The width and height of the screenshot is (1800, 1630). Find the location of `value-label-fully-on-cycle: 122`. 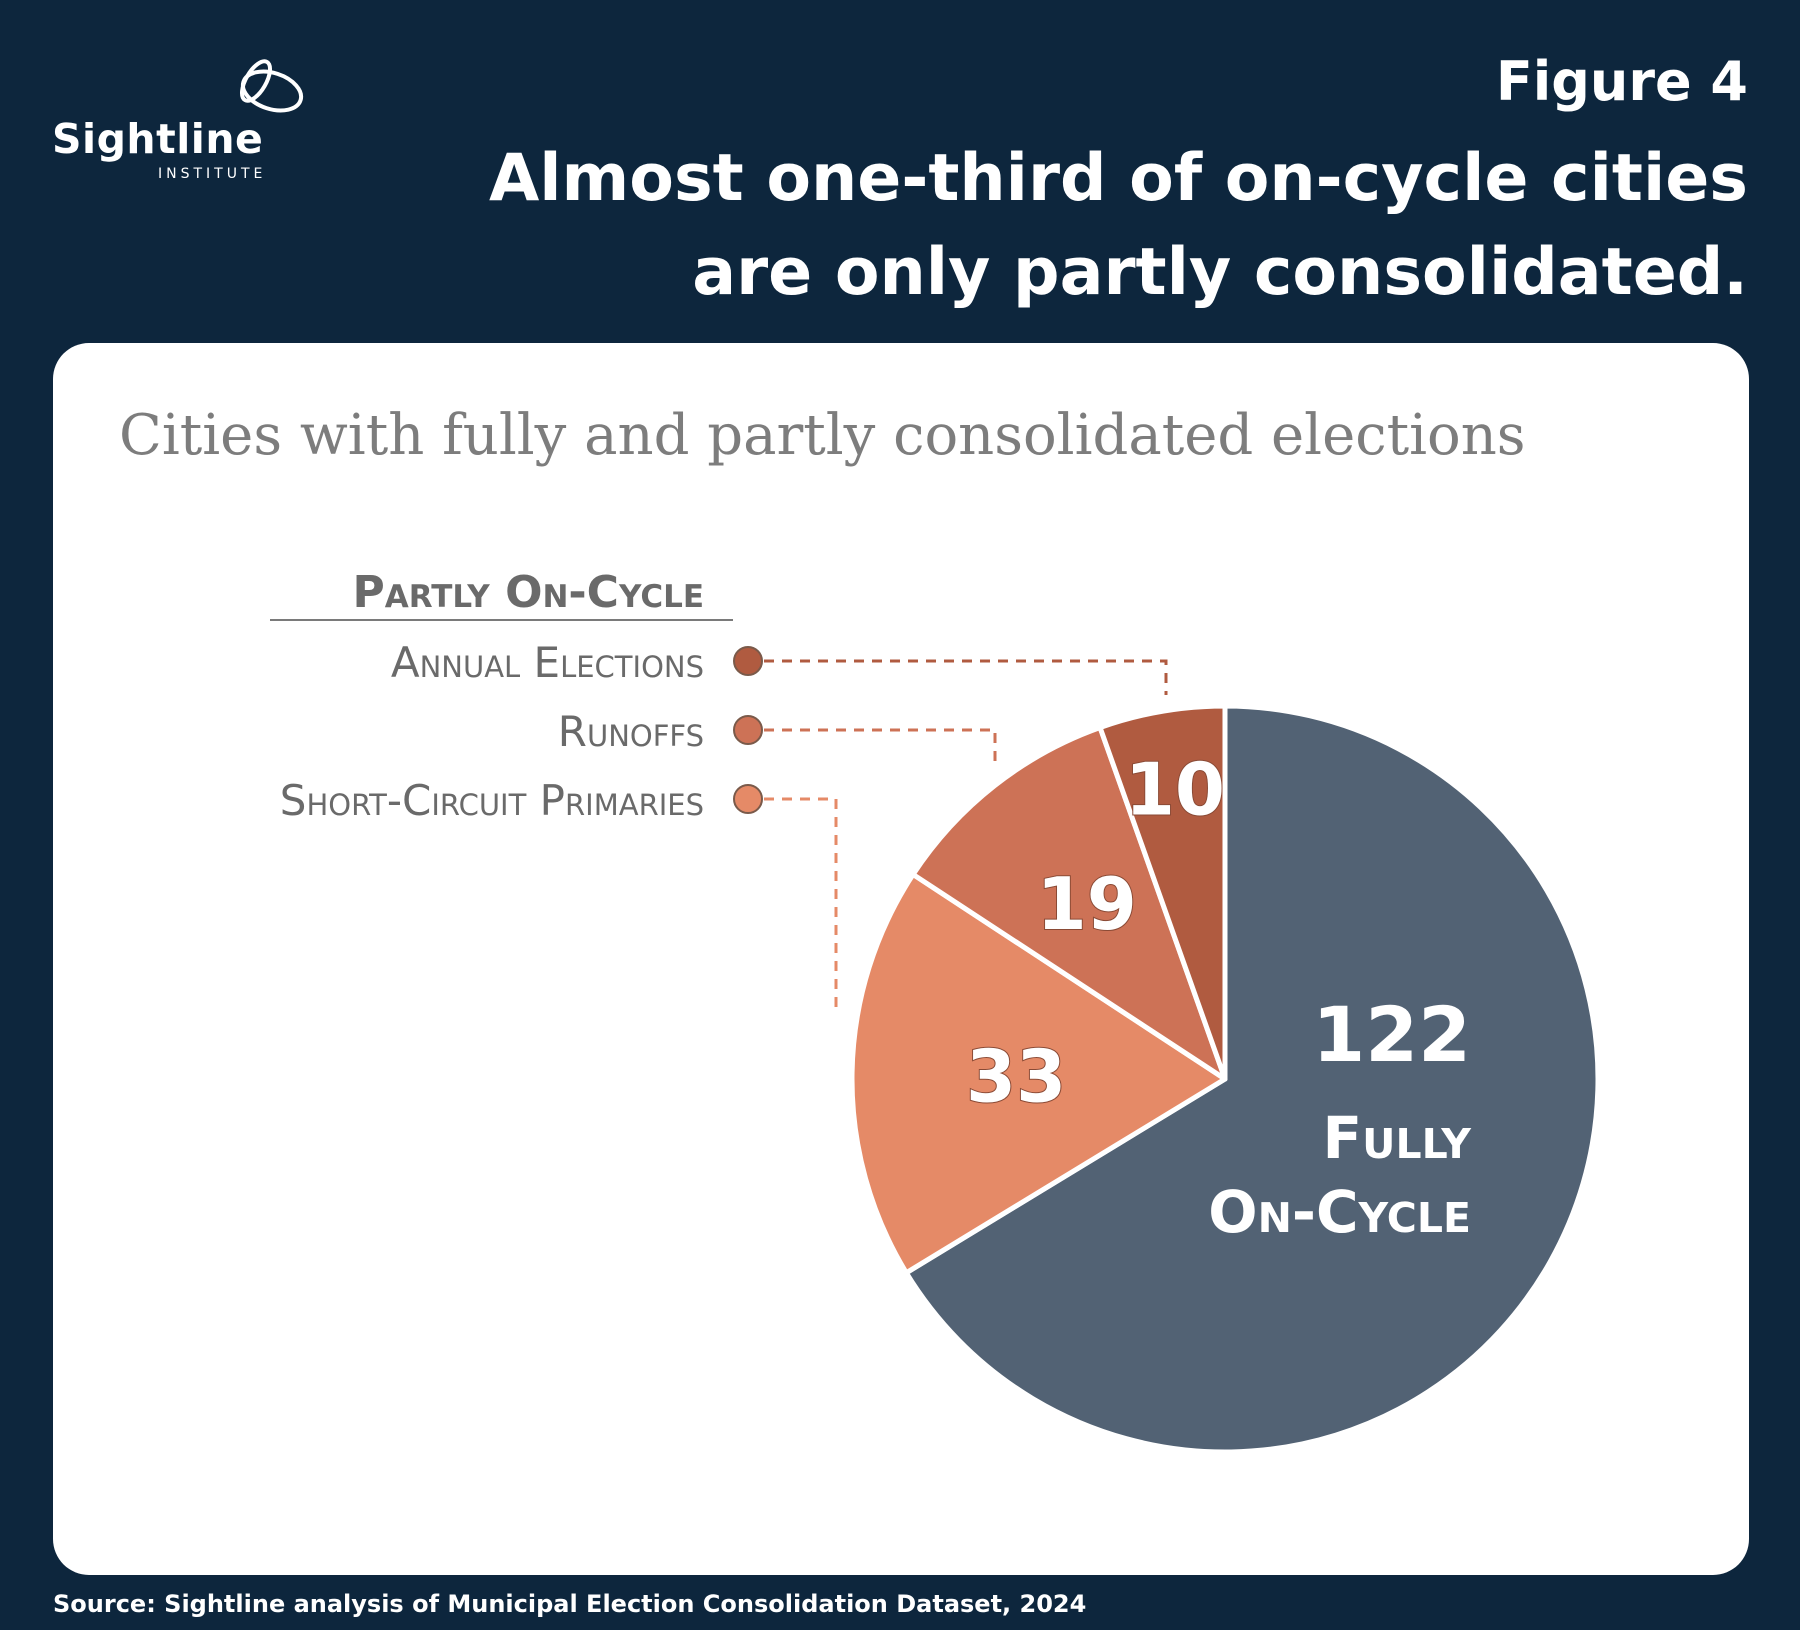

value-label-fully-on-cycle: 122 is located at coordinates (1391, 1034).